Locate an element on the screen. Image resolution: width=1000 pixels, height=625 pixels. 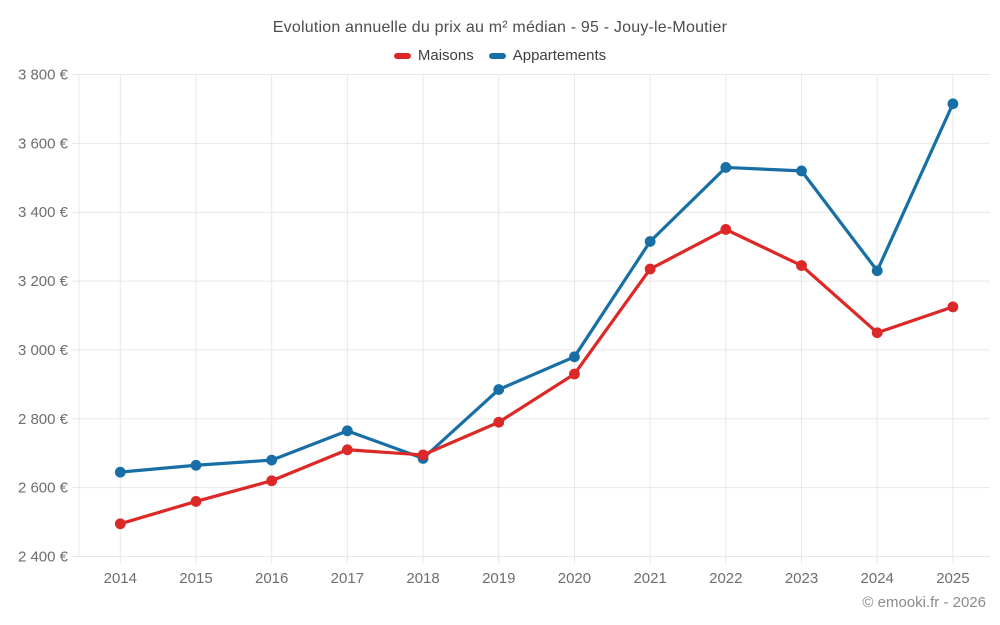
chart-legend: Maisons Appartements is located at coordinates (500, 55).